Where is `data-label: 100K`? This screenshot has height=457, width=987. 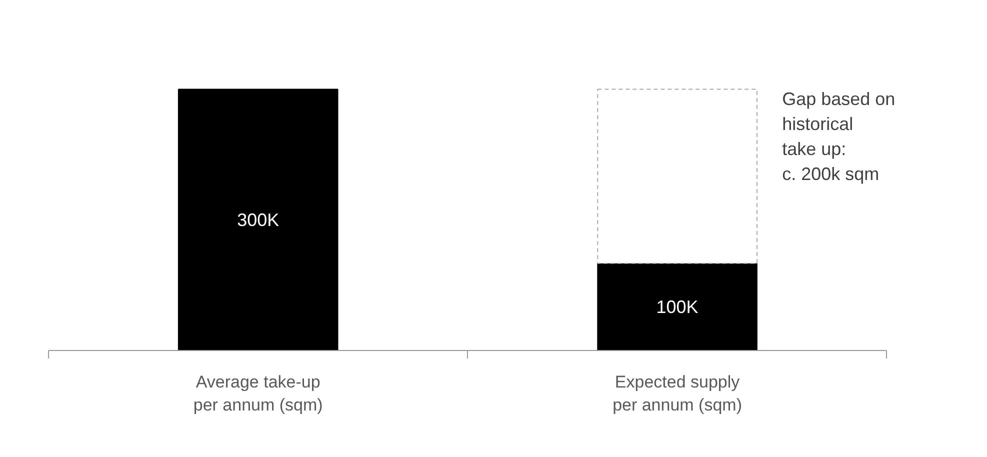
data-label: 100K is located at coordinates (677, 306).